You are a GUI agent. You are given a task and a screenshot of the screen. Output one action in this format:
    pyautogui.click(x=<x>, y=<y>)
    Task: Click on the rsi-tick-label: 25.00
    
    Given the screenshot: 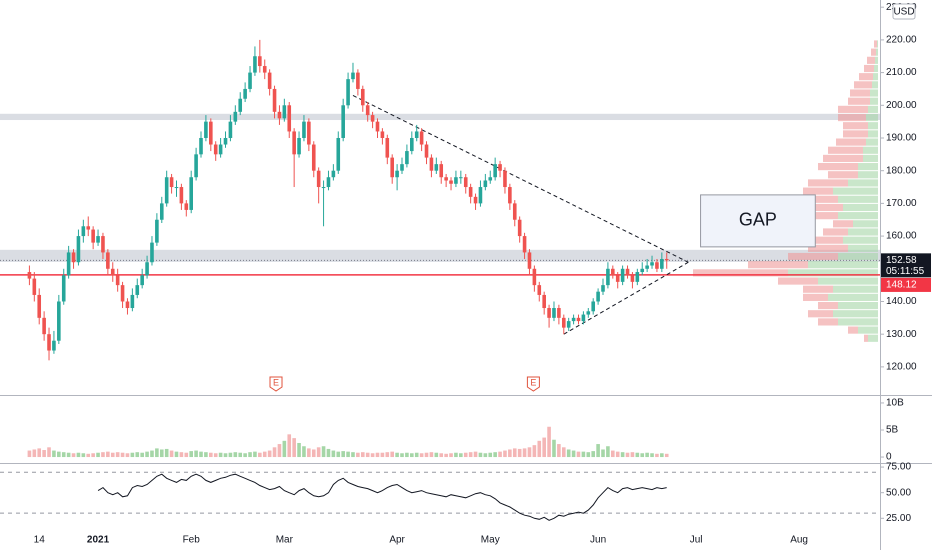 What is the action you would take?
    pyautogui.click(x=898, y=518)
    